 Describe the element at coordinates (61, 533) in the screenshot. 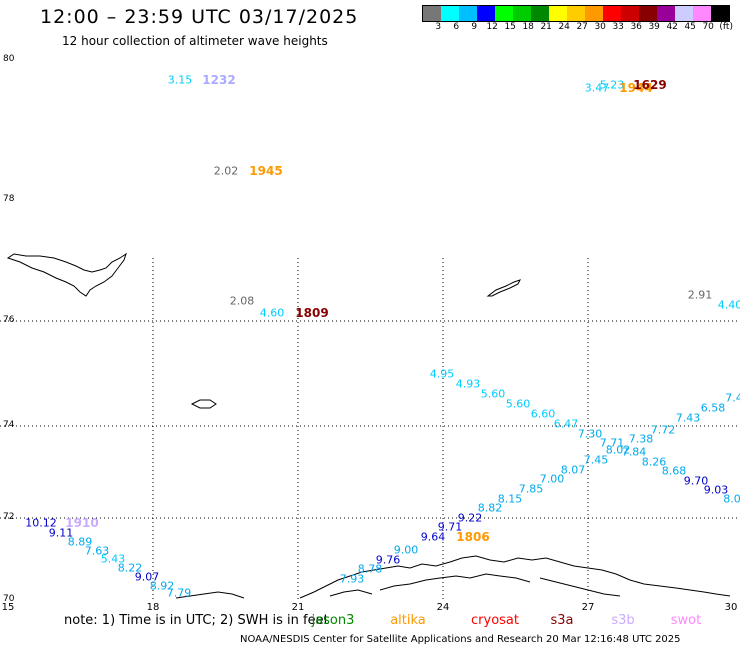

I see `wave-height-label: 9.11` at that location.